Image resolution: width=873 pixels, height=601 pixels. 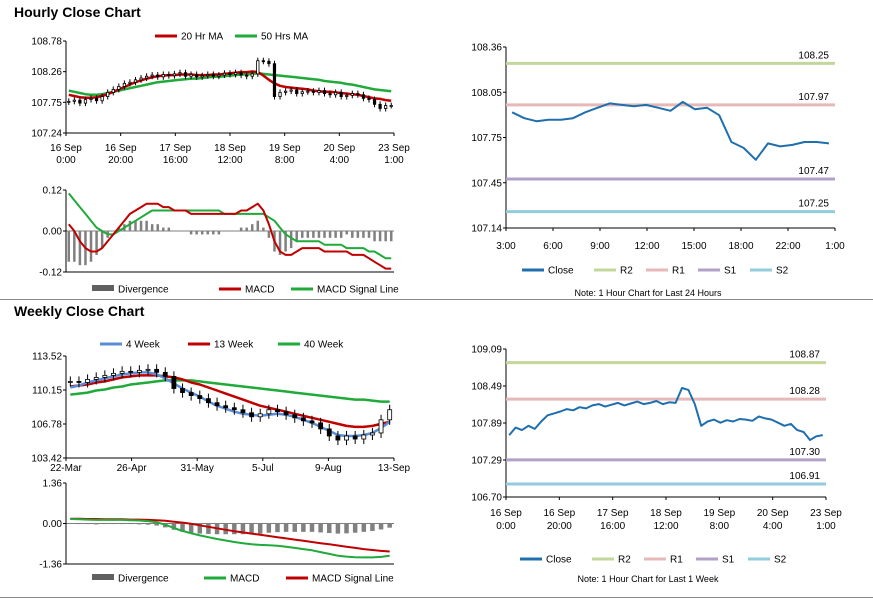 What do you see at coordinates (804, 355) in the screenshot?
I see `weekly-1w-level-r2-label: 108.87` at bounding box center [804, 355].